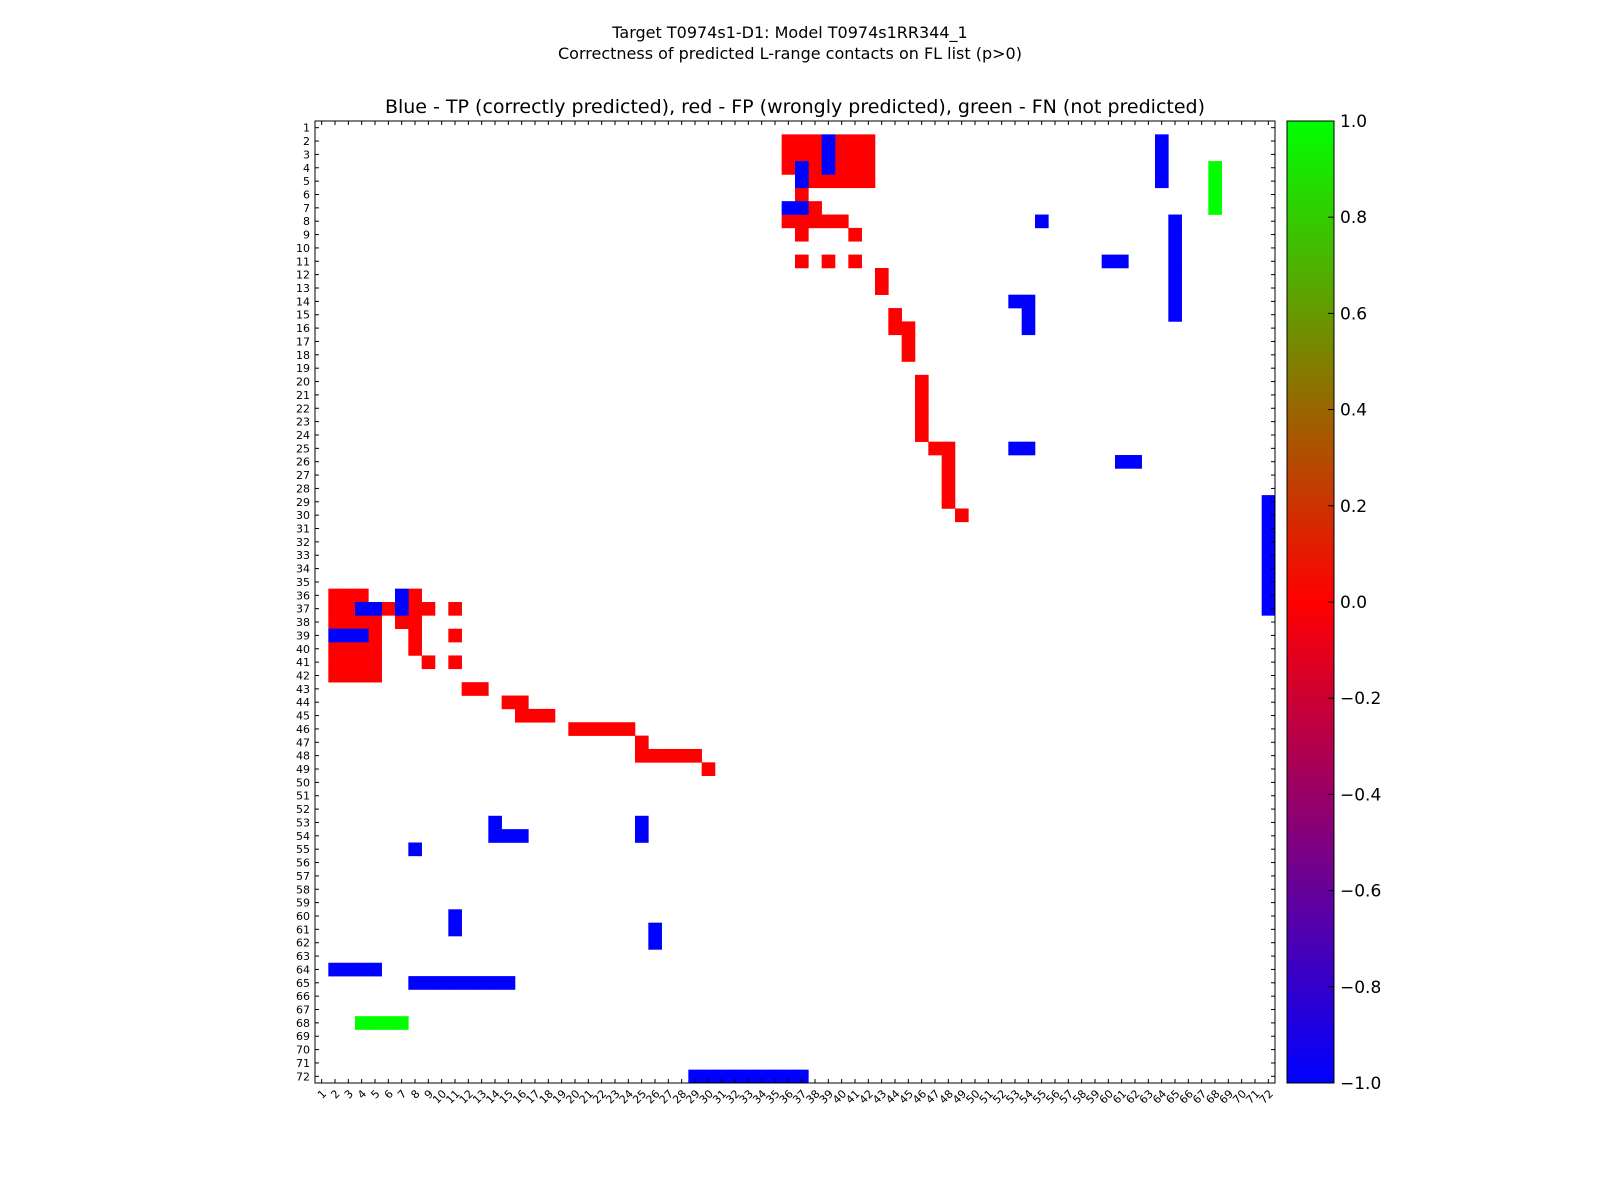 The width and height of the screenshot is (1600, 1200). What do you see at coordinates (303, 488) in the screenshot?
I see `y-tick-label: 28` at bounding box center [303, 488].